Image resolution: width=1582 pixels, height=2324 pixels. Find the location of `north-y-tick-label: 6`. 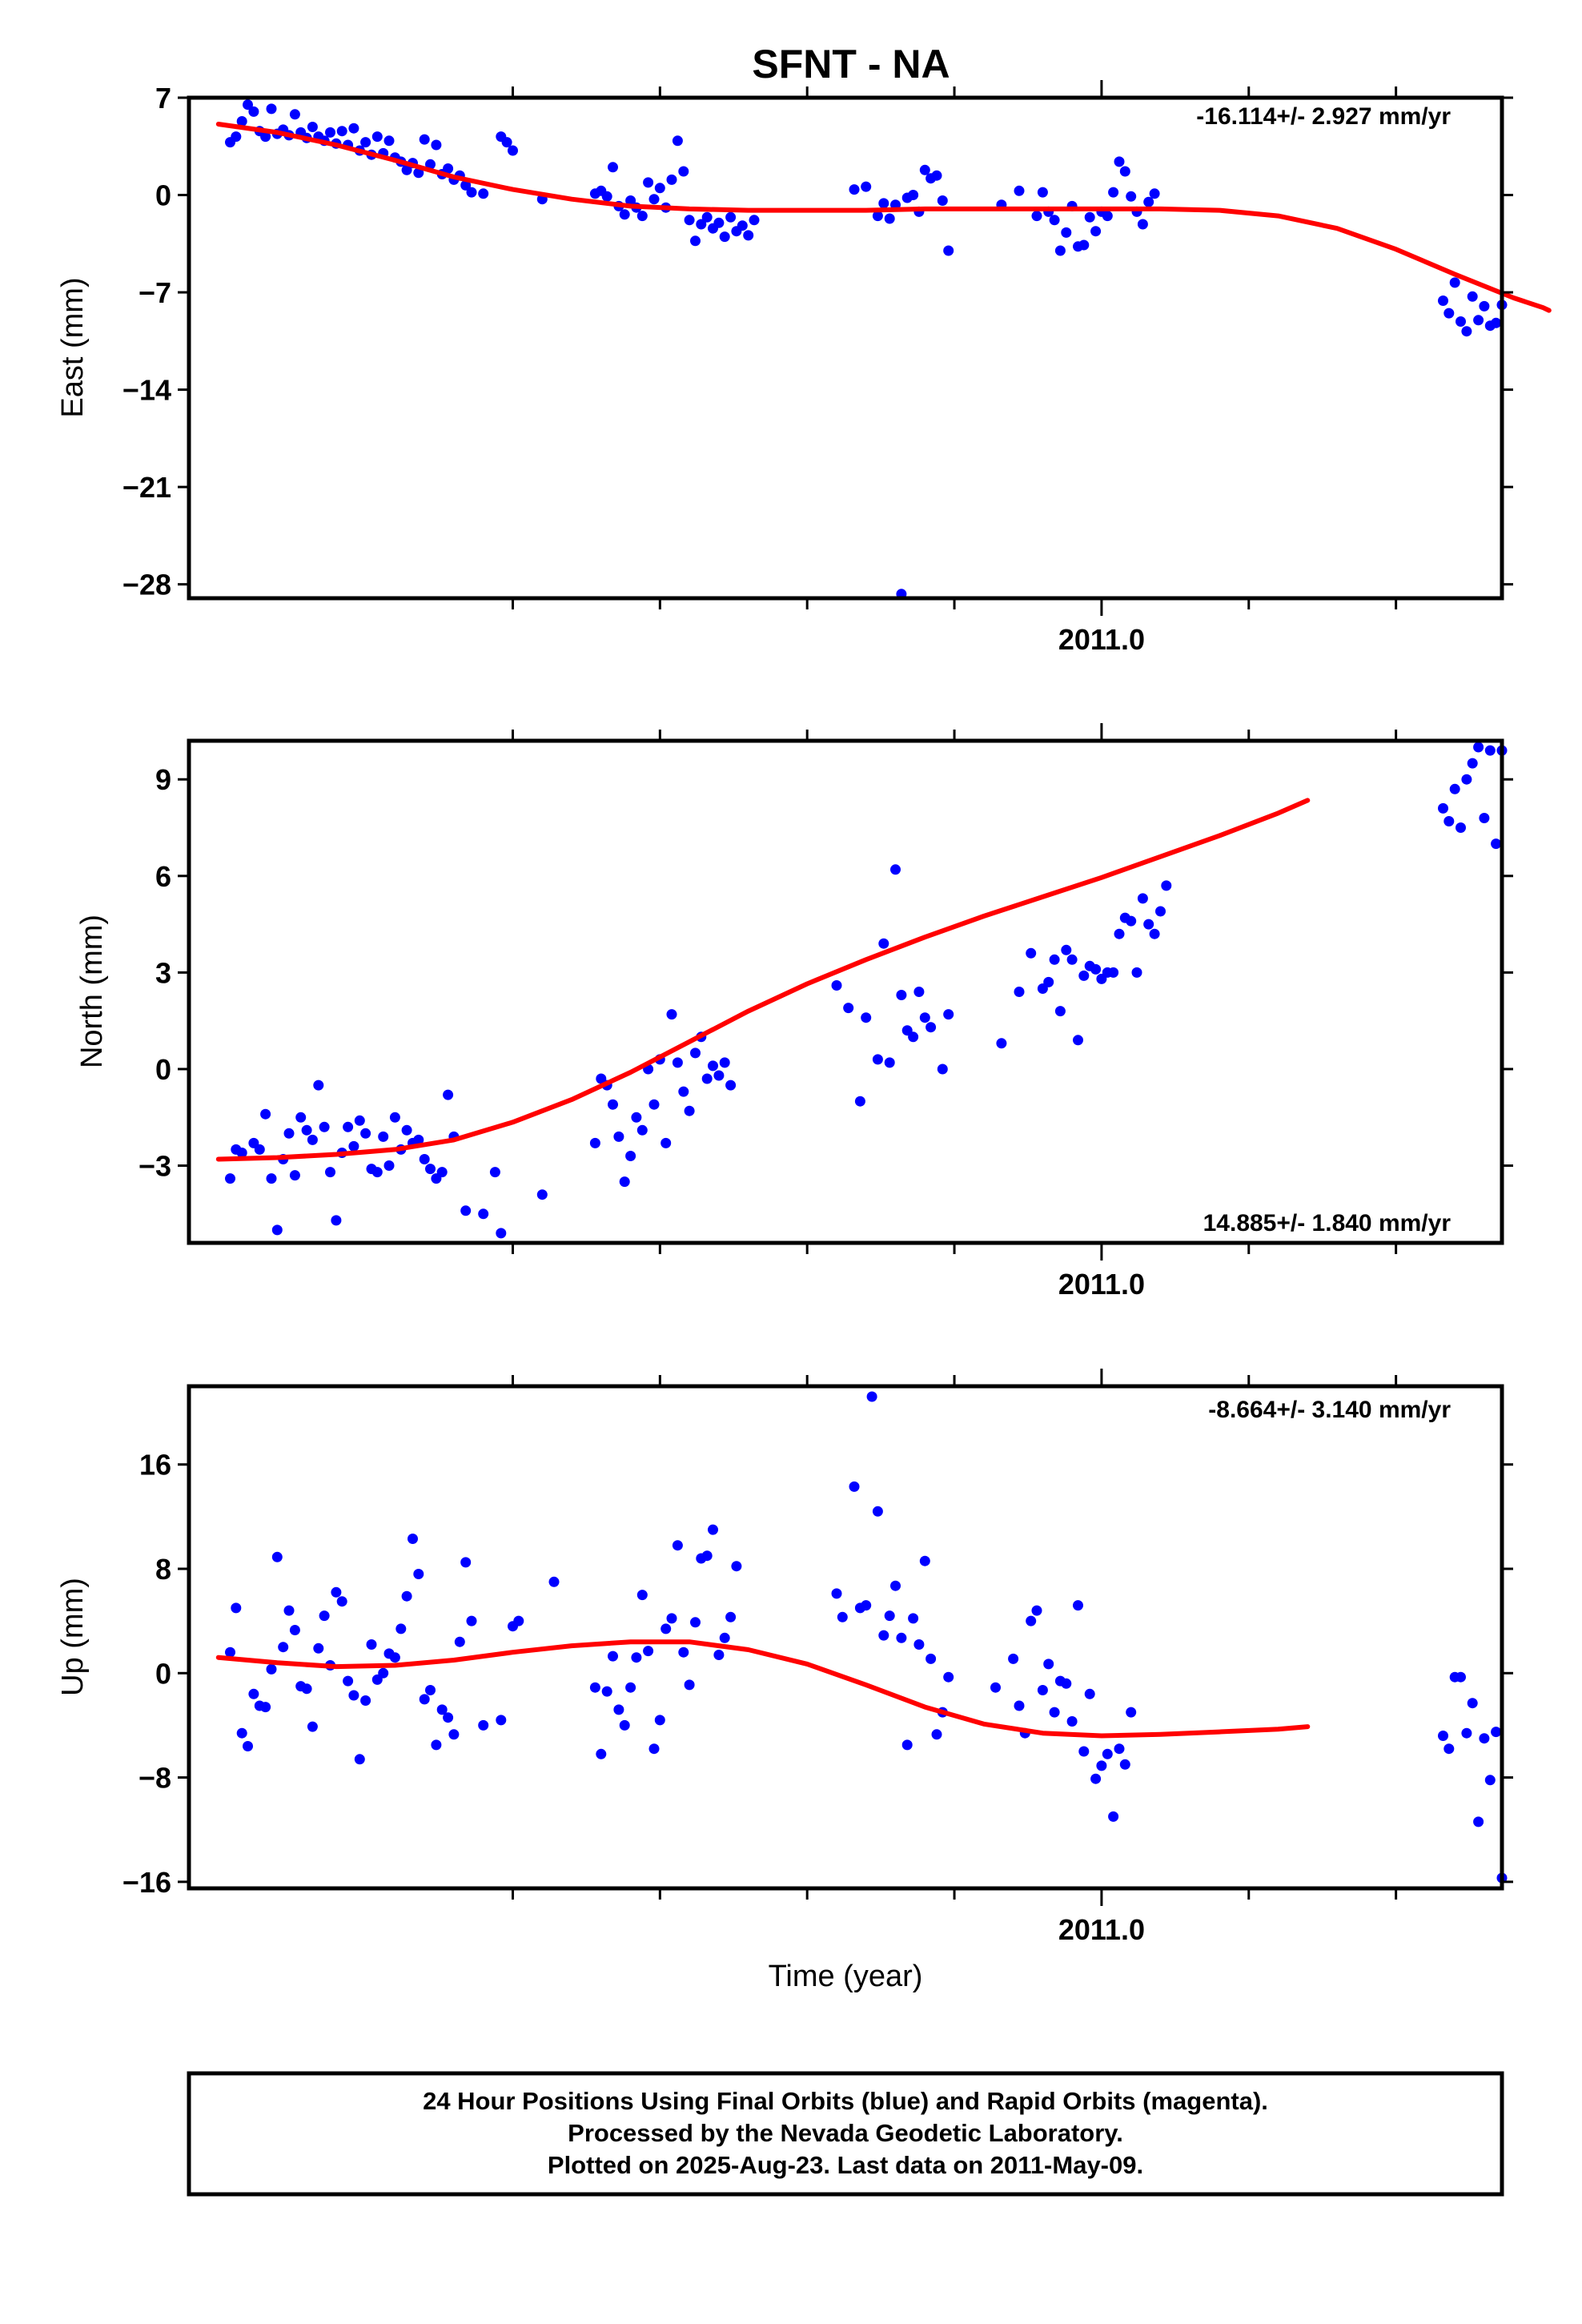

north-y-tick-label: 6 is located at coordinates (163, 877).